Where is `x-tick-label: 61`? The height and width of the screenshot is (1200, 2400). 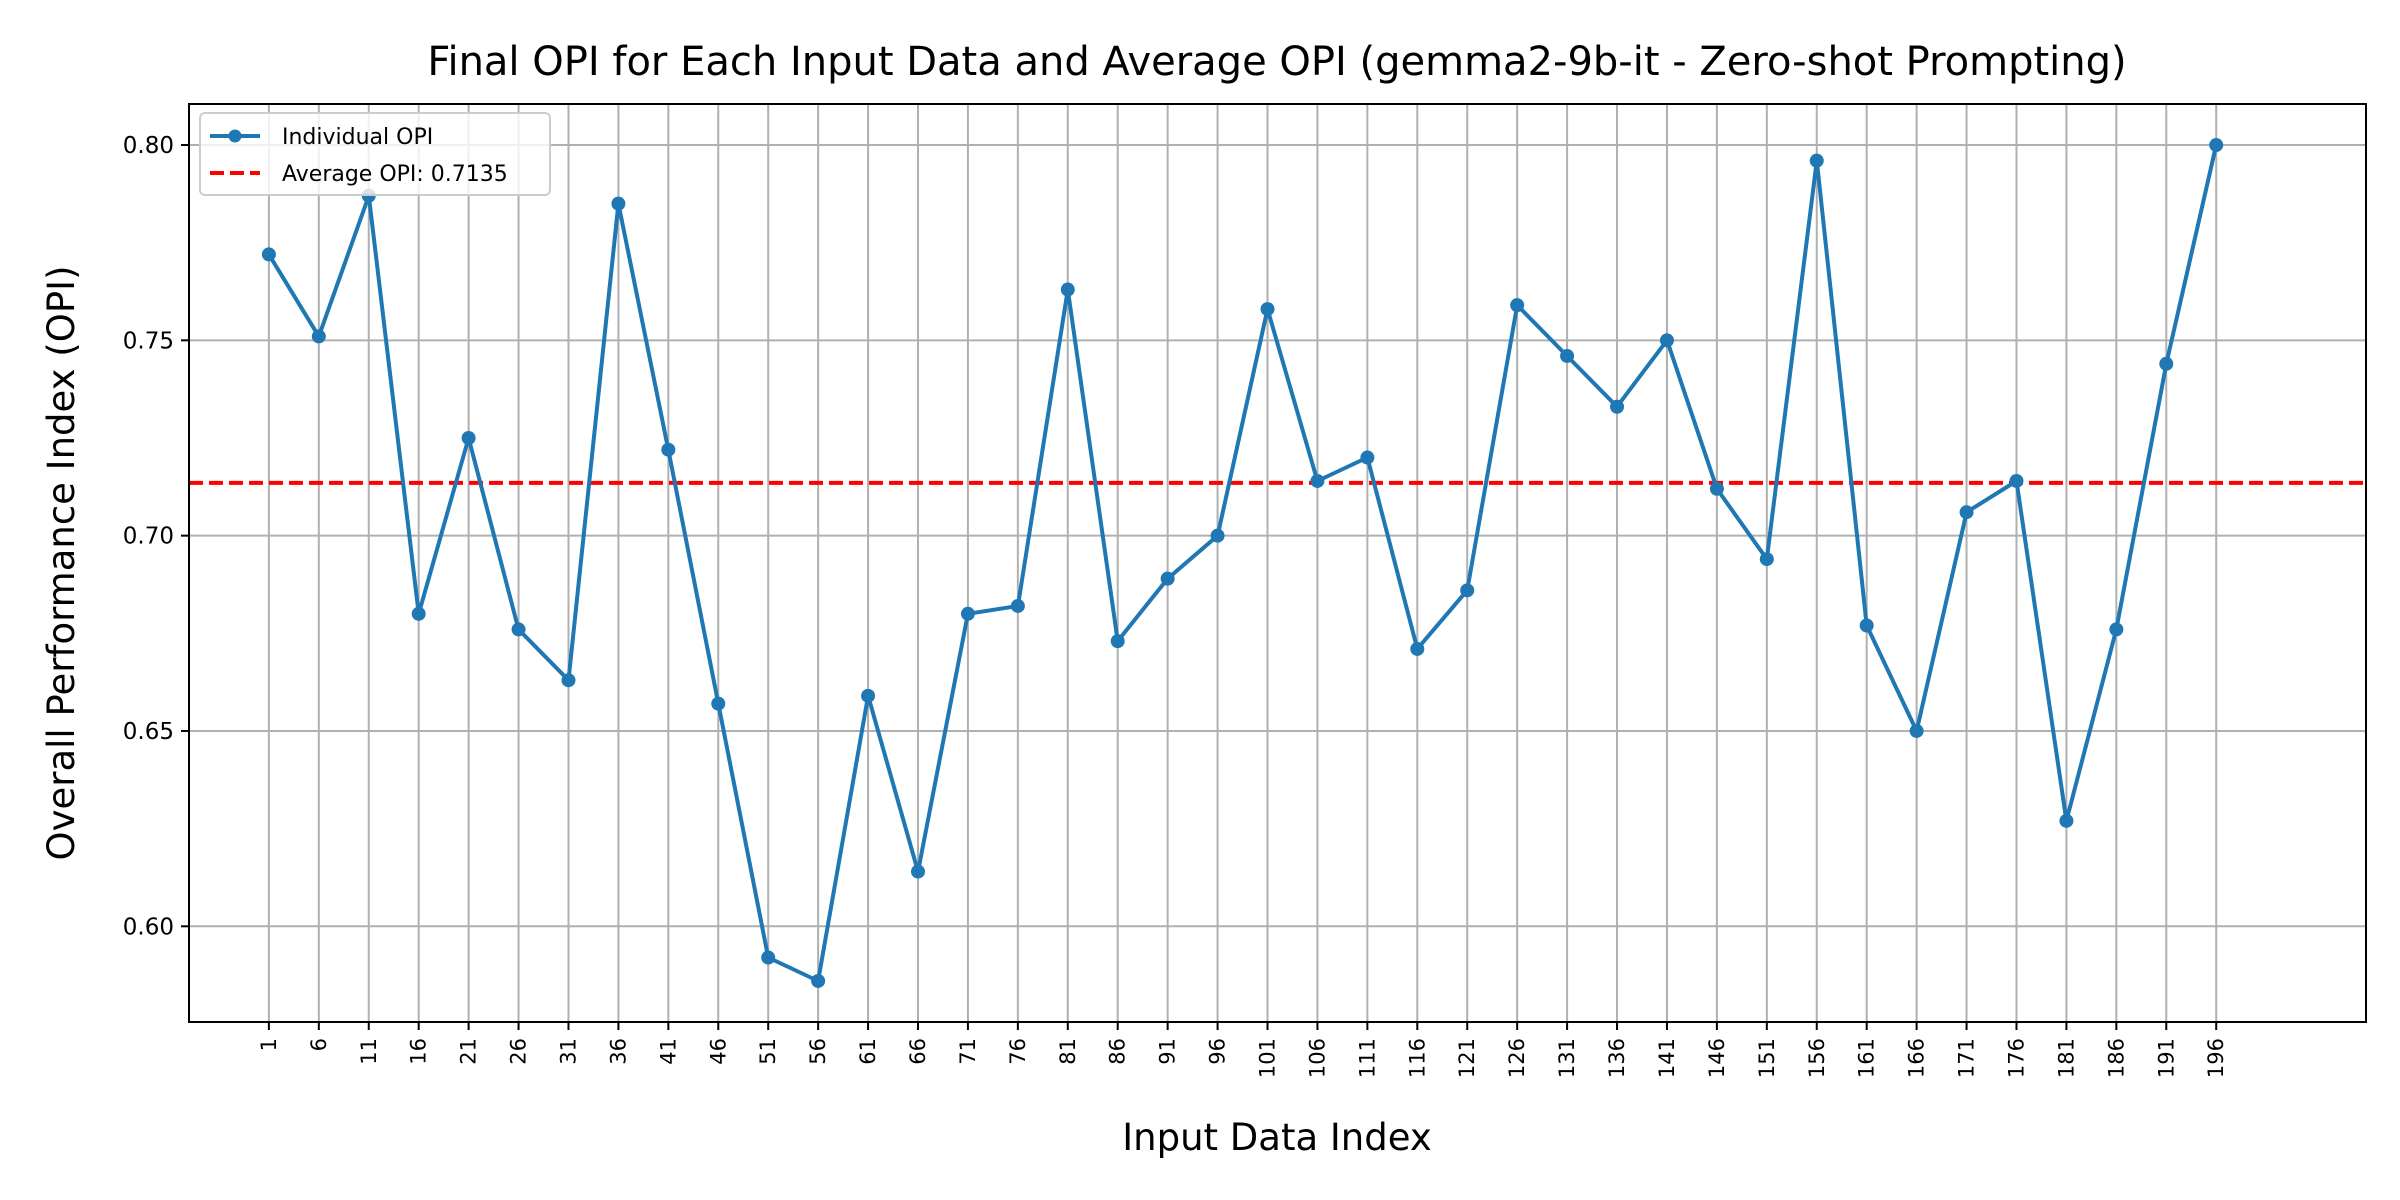
x-tick-label: 61 is located at coordinates (868, 1051).